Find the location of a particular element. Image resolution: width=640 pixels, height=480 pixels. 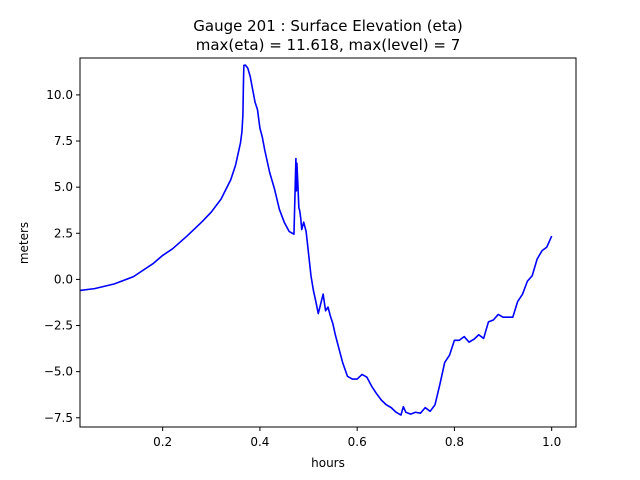

x-tick-label: 1.0 is located at coordinates (551, 442).